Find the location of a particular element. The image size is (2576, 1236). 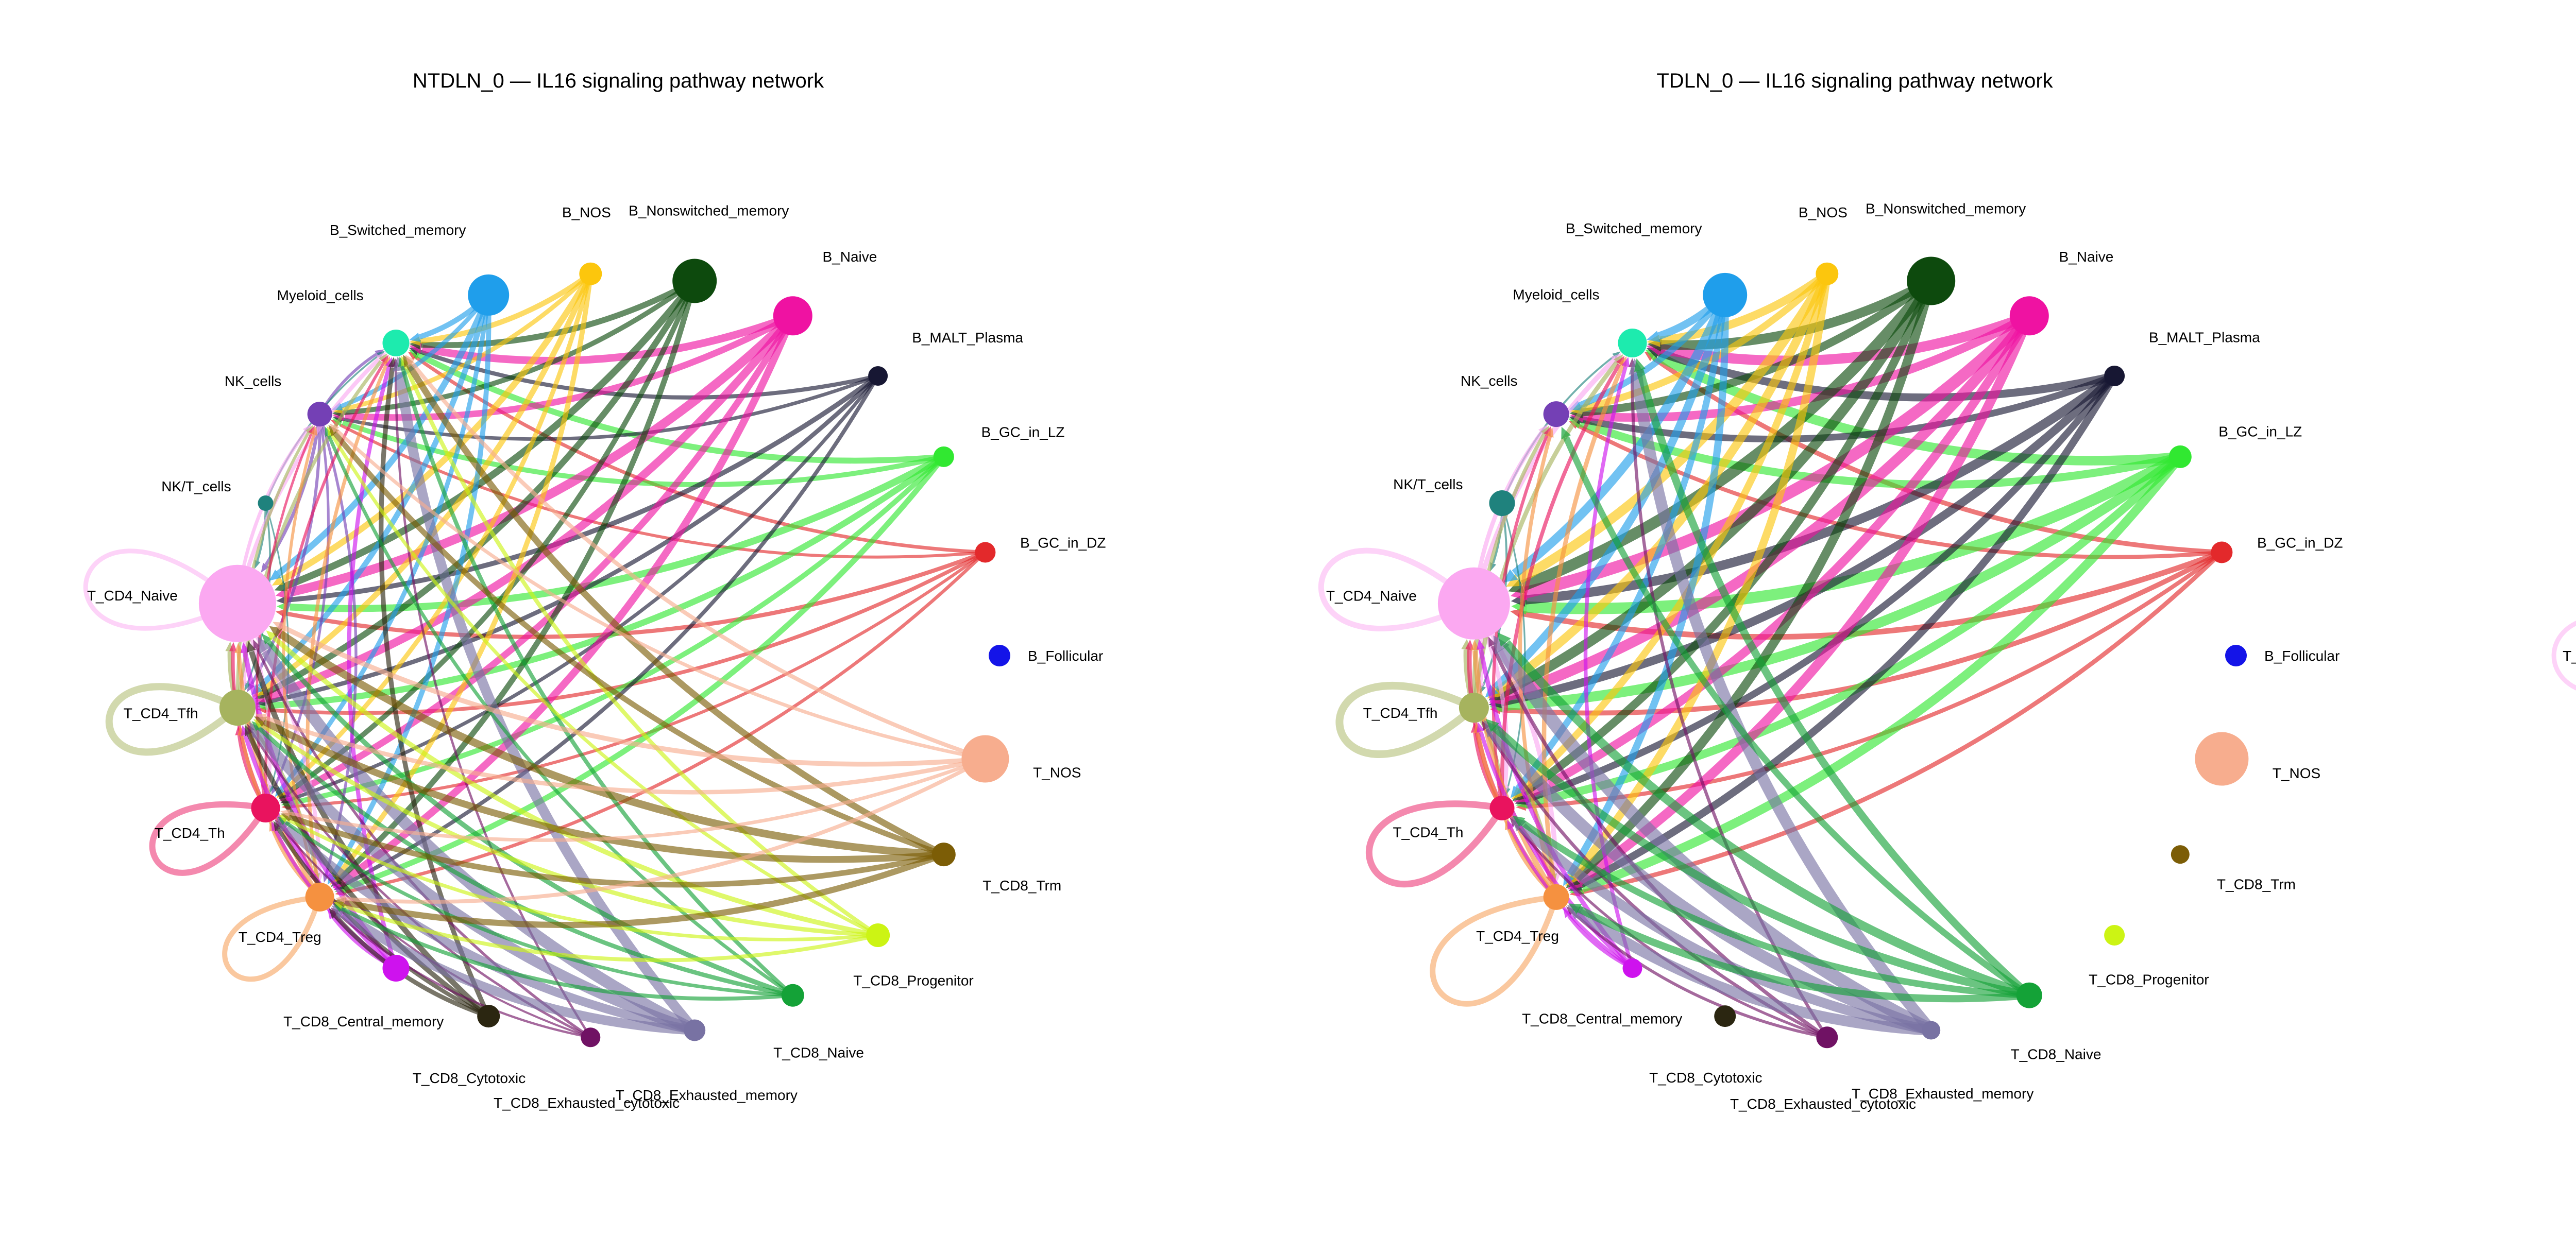

svg-text:TDLN_0 — IL16 signaling pathwa: TDLN_0 — IL16 signaling pathway network is located at coordinates (1854, 81).